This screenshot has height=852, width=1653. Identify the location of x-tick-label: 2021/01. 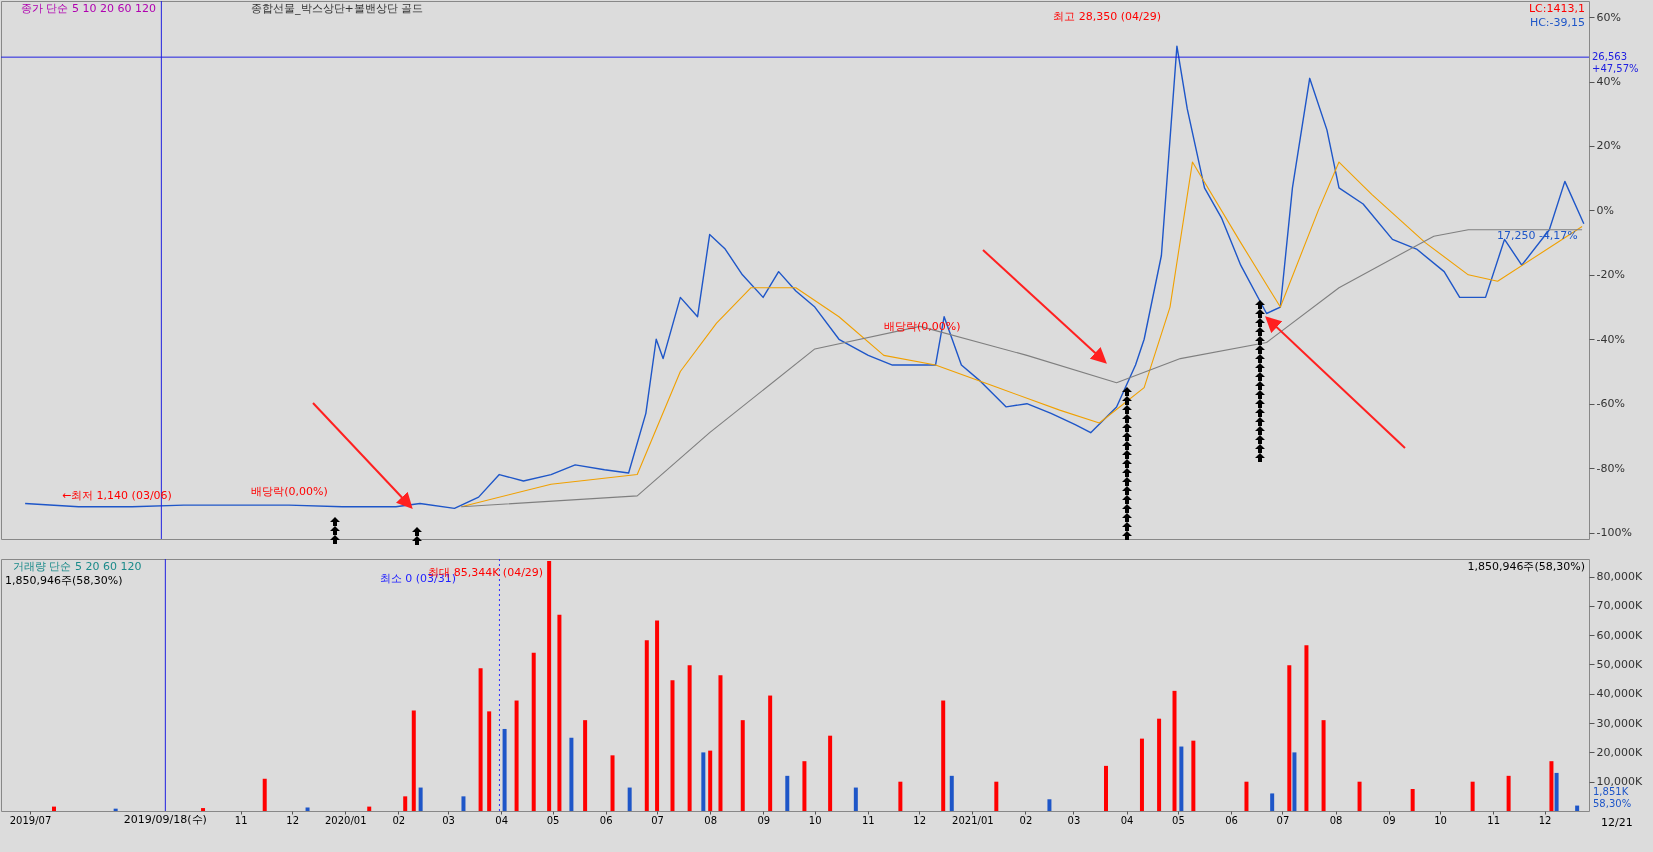
(973, 820).